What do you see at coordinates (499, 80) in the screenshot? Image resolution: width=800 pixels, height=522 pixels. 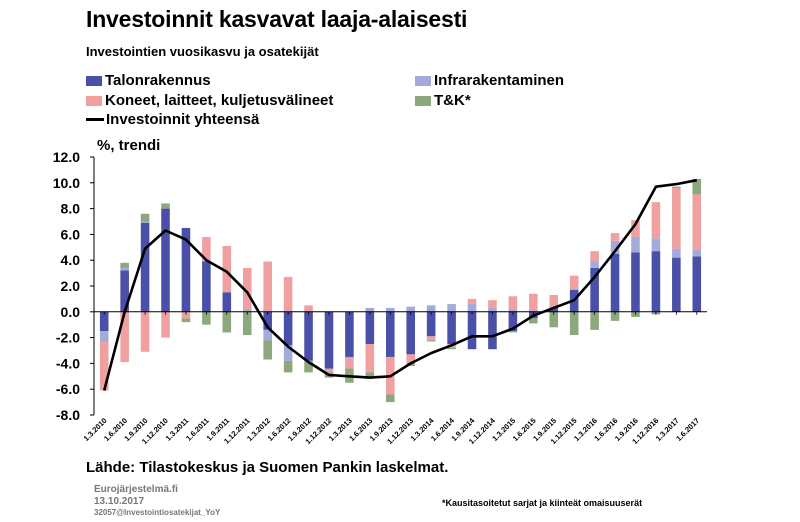 I see `legend-label-infrarakentaminen: Infrarakentaminen` at bounding box center [499, 80].